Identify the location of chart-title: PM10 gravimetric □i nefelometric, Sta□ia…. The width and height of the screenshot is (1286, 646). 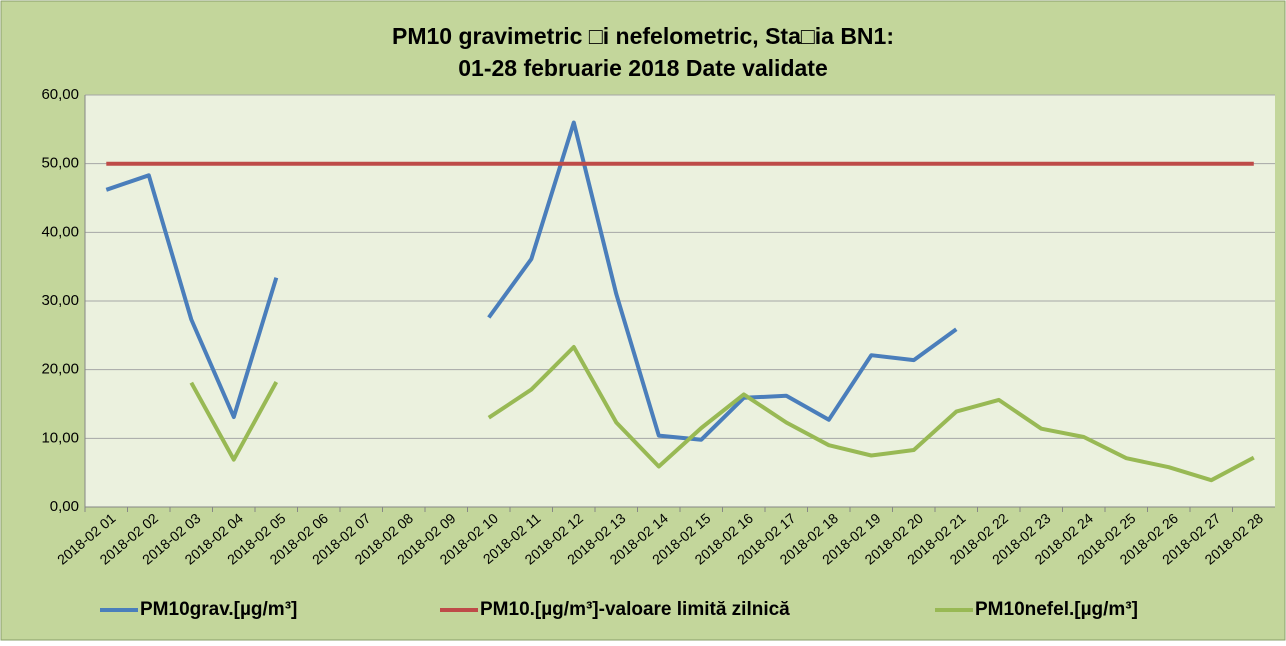
(643, 36).